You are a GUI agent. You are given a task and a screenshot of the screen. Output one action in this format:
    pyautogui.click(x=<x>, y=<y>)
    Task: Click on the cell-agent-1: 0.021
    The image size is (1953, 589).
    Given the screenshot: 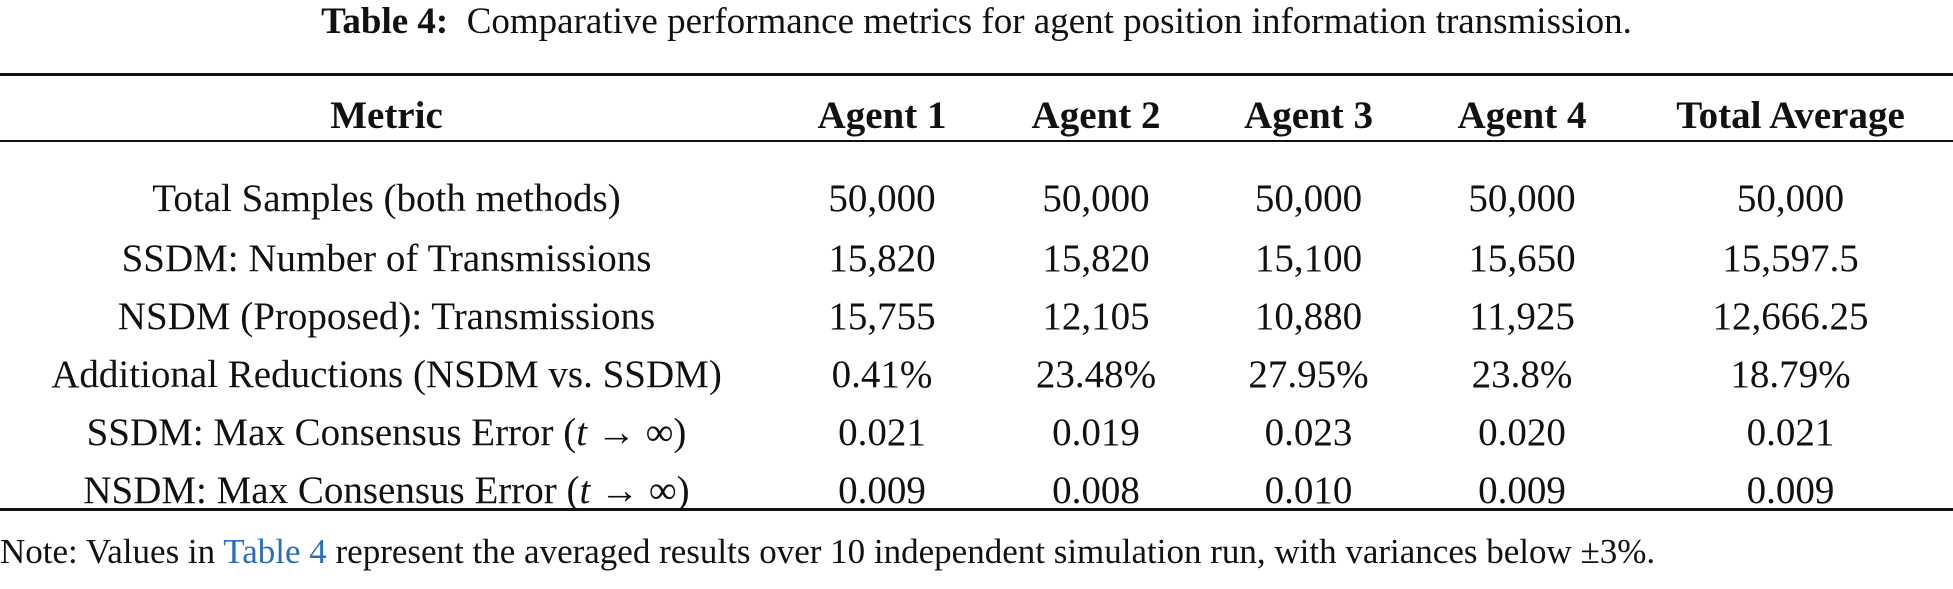 What is the action you would take?
    pyautogui.click(x=882, y=432)
    